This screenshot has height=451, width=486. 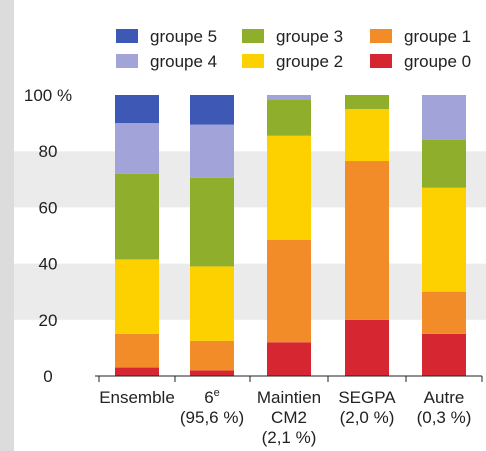 I want to click on x-category-label: CM2, so click(x=289, y=417).